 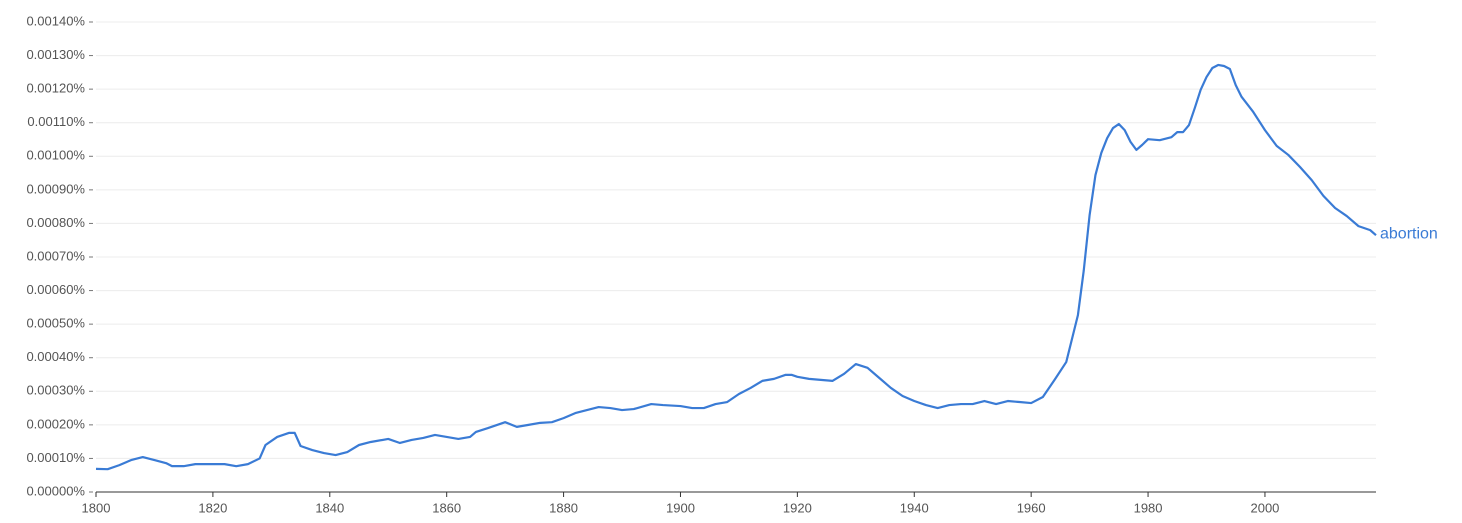 I want to click on y-tick-label: 0.00100%, so click(x=55, y=155).